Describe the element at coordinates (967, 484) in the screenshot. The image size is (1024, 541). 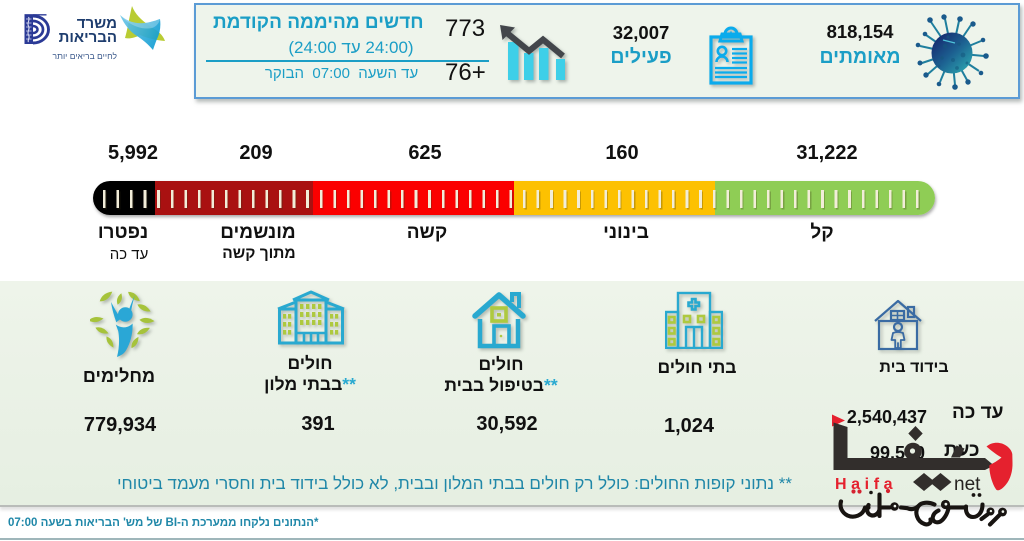
I see `svg-text: net` at that location.